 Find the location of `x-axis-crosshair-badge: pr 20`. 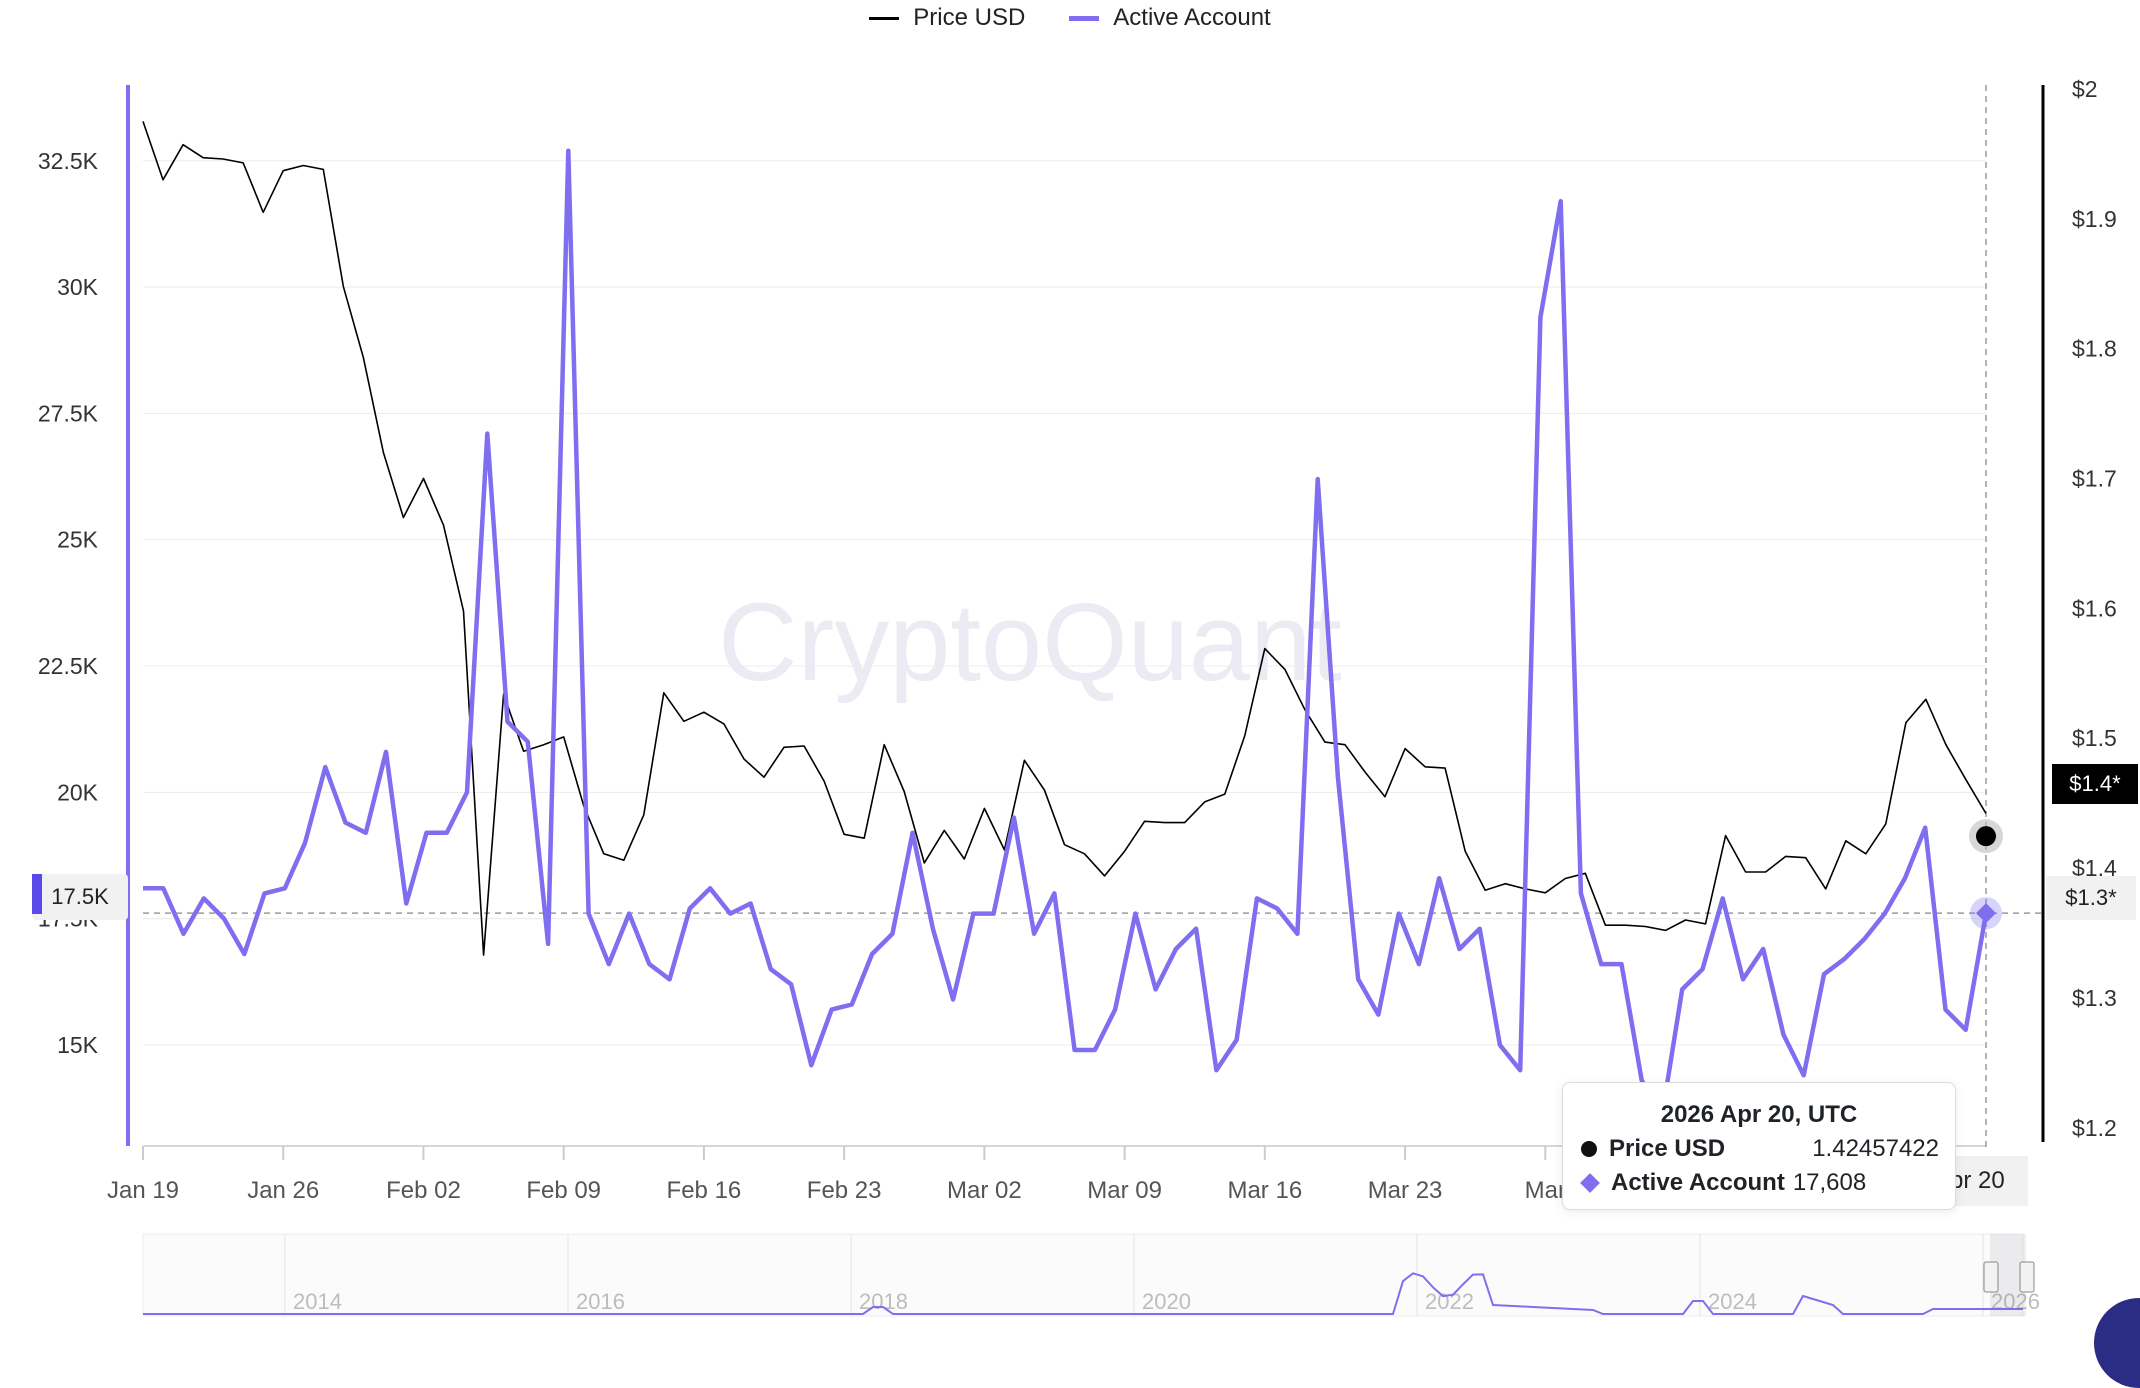

x-axis-crosshair-badge: pr 20 is located at coordinates (1986, 1181).